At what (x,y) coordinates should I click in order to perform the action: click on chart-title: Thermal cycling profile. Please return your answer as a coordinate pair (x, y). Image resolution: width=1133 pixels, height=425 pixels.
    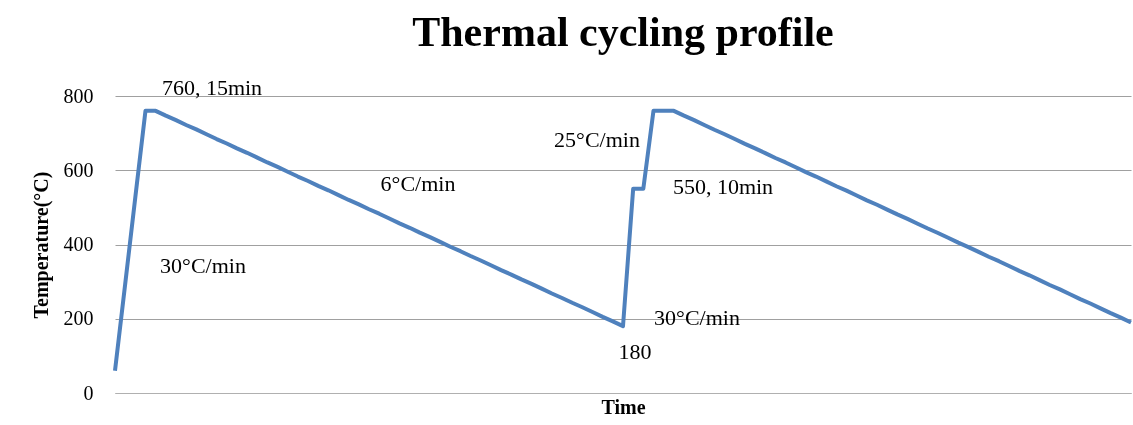
    Looking at the image, I should click on (623, 32).